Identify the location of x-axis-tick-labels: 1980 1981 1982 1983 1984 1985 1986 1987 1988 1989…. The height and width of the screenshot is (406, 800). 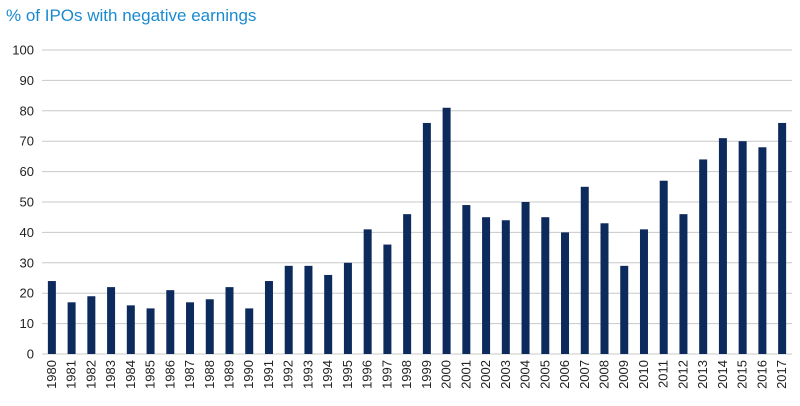
(416, 374).